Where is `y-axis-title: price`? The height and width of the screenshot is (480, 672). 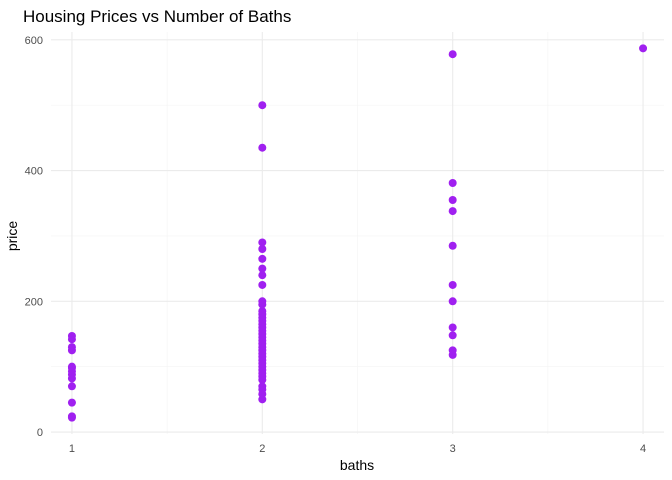 y-axis-title: price is located at coordinates (12, 236).